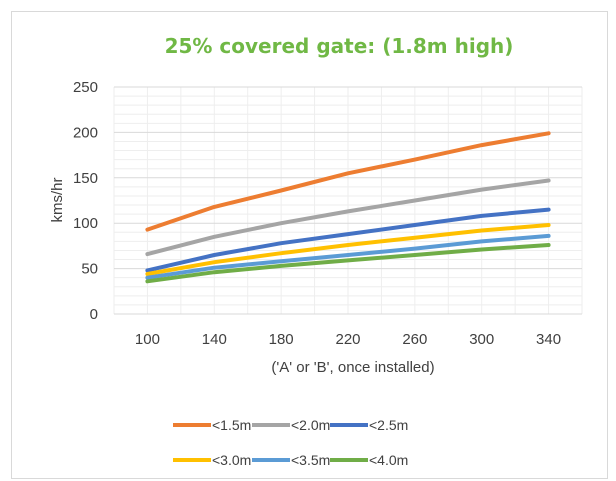  Describe the element at coordinates (147, 339) in the screenshot. I see `x-tick-label: 100` at that location.